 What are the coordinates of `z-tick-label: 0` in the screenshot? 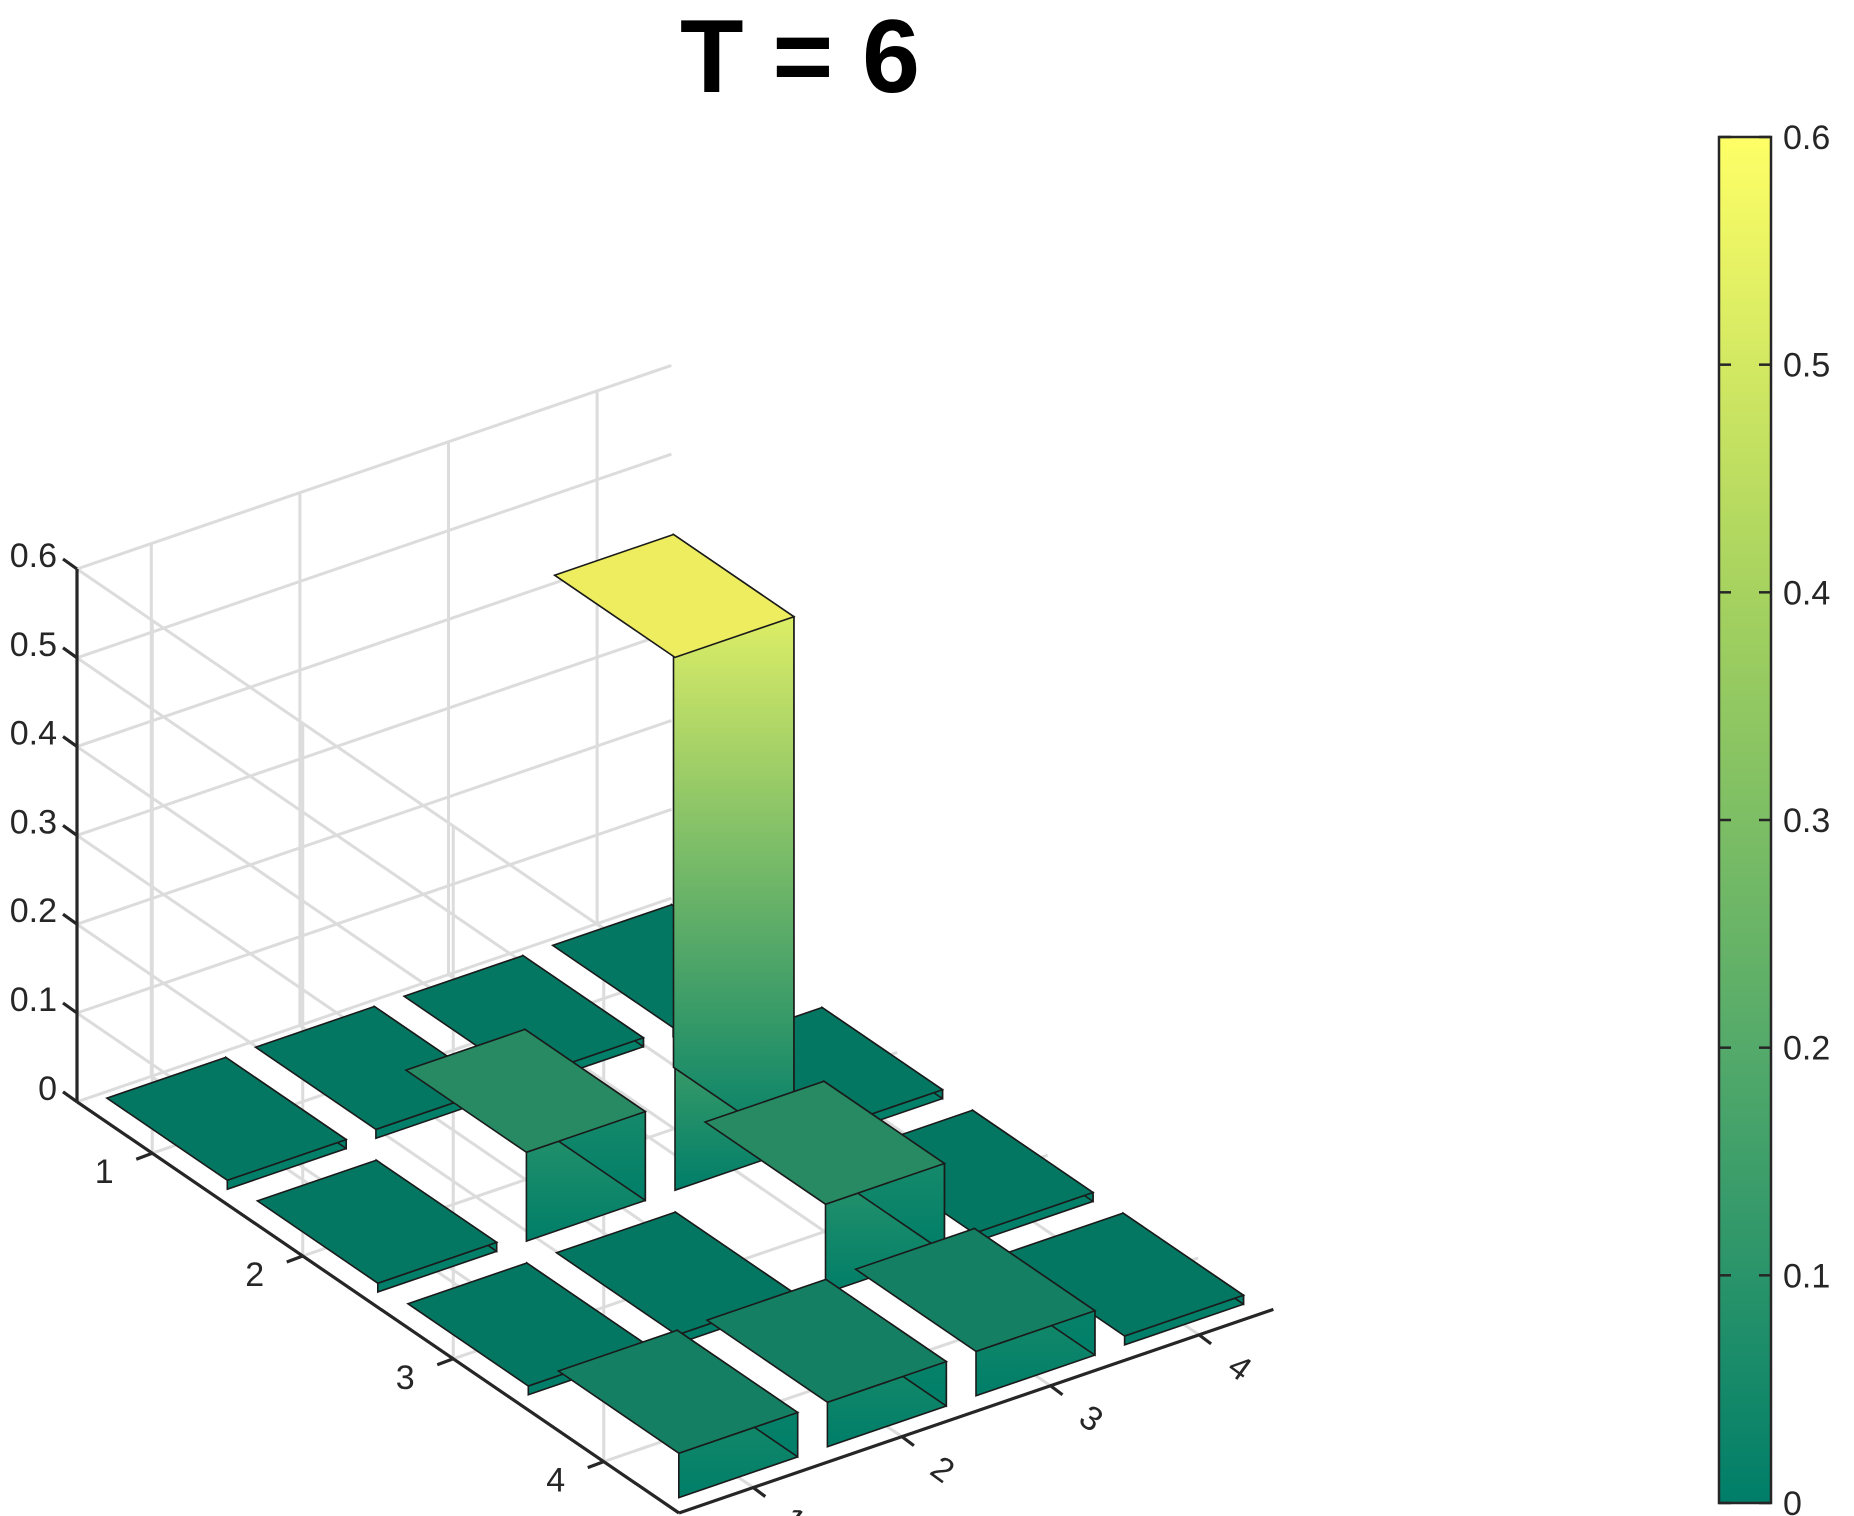 It's located at (47, 1089).